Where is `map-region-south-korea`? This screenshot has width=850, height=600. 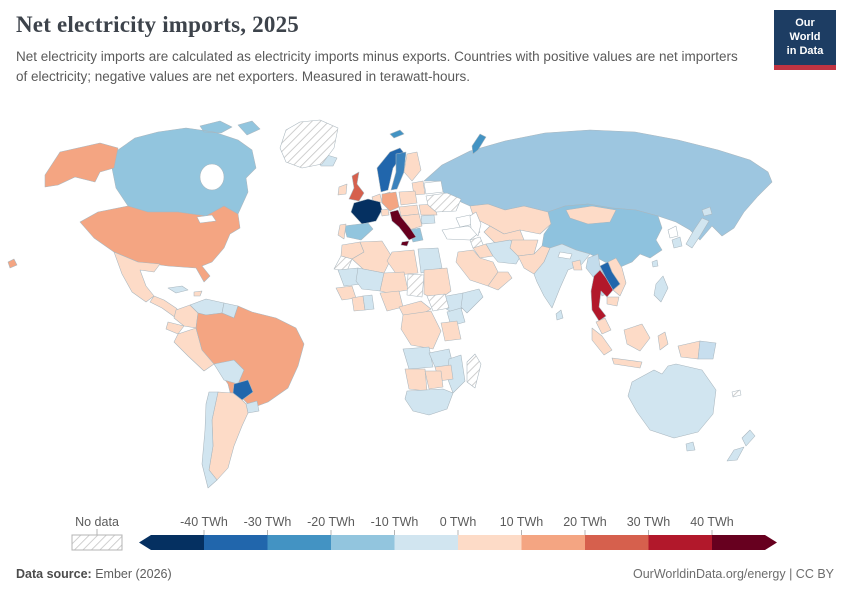
map-region-south-korea is located at coordinates (677, 242).